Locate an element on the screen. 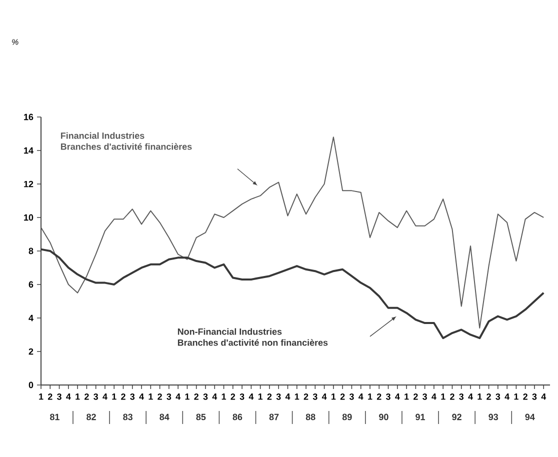 This screenshot has height=457, width=558. text: 88 is located at coordinates (311, 417).